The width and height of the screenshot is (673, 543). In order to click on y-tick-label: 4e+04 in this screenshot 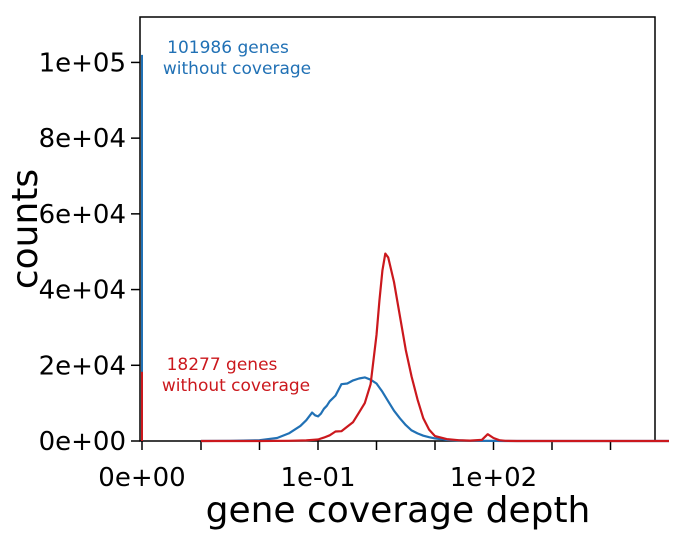, I will do `click(82, 291)`.